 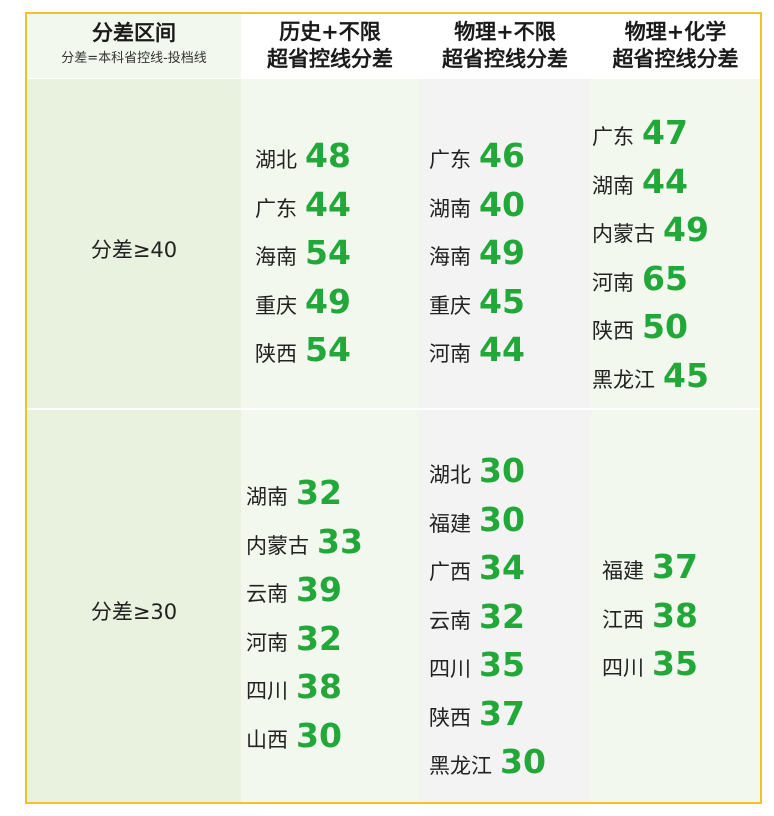 I want to click on table-entry: 四川 38, so click(x=294, y=686).